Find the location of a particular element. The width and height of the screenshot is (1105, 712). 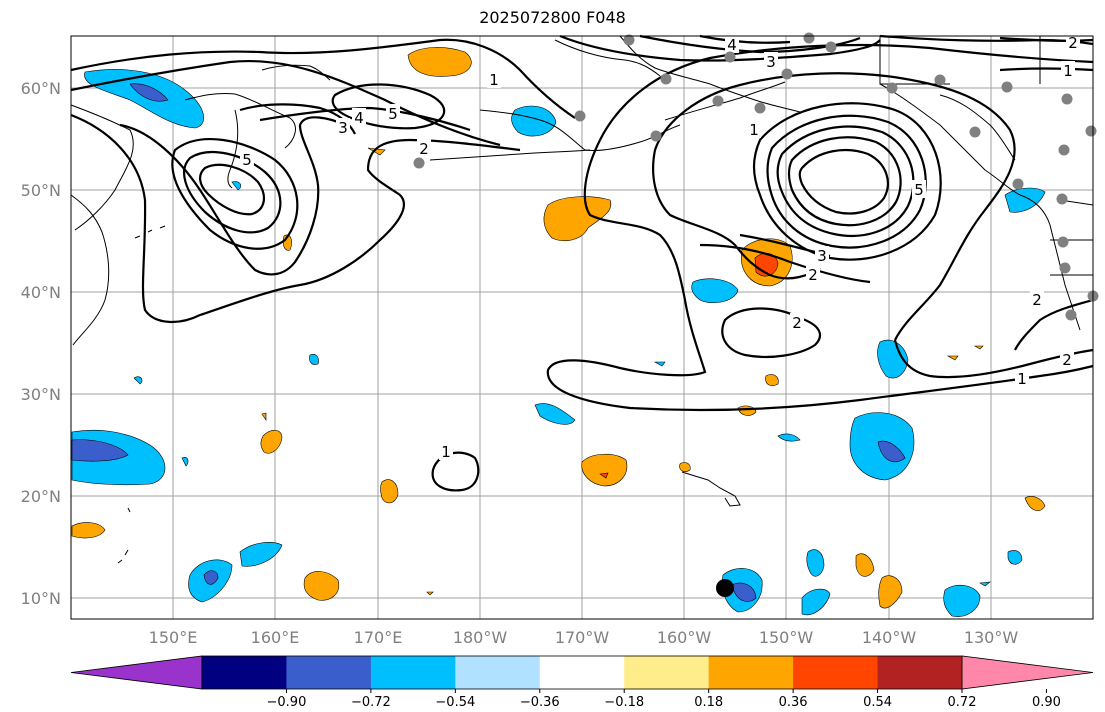

colorbar-tick-label: −0.18 is located at coordinates (624, 702).